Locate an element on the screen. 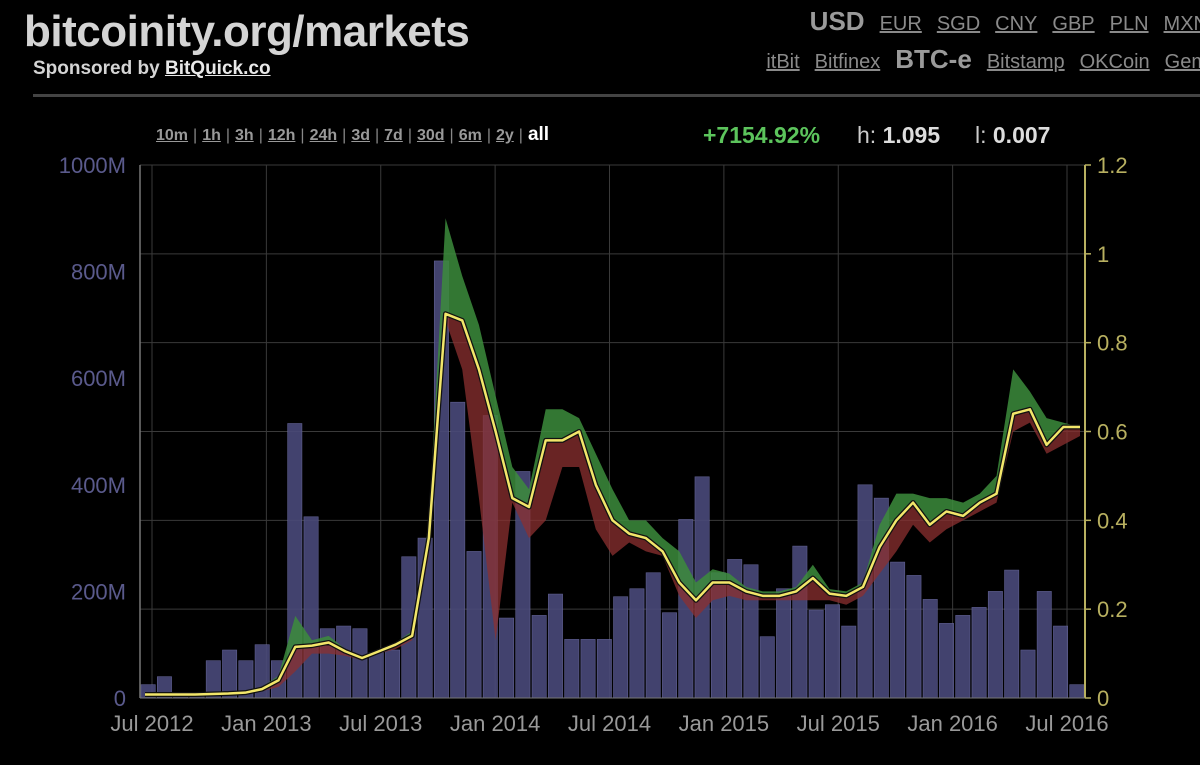 This screenshot has width=1200, height=765. exchange-btc-e: BTC-e is located at coordinates (933, 59).